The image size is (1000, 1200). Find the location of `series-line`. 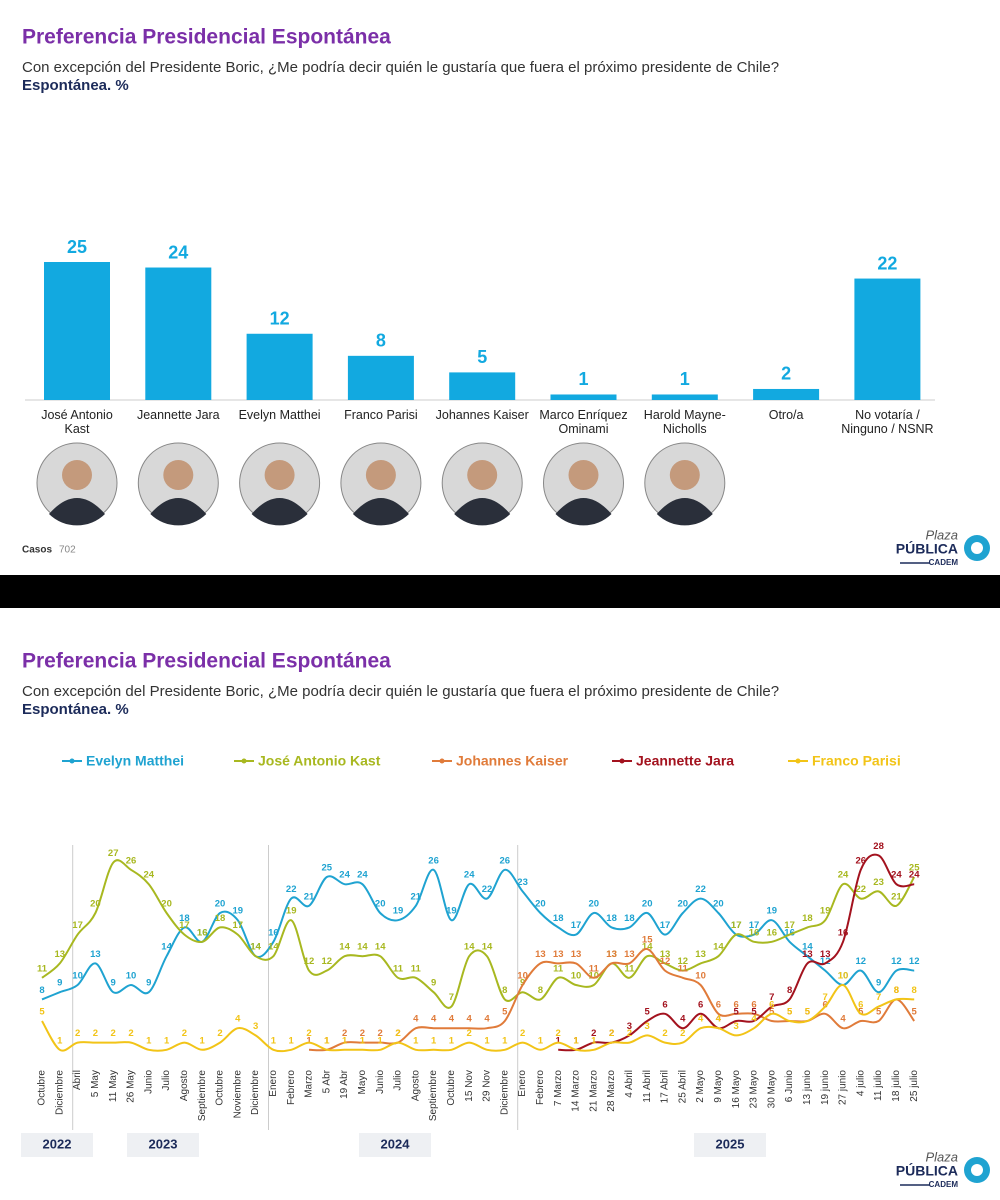

series-line is located at coordinates (478, 934).